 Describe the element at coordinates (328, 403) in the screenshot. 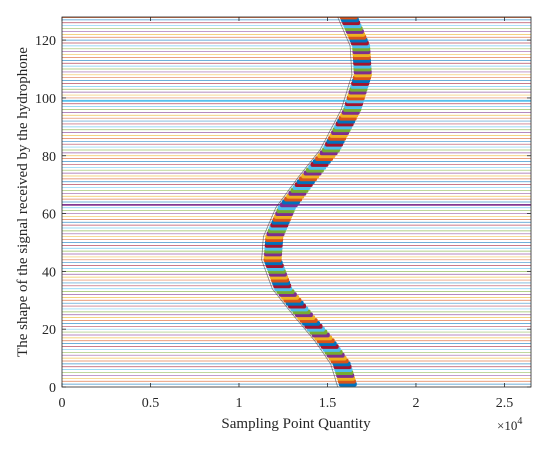

I see `x-tick-label: 1.5` at that location.